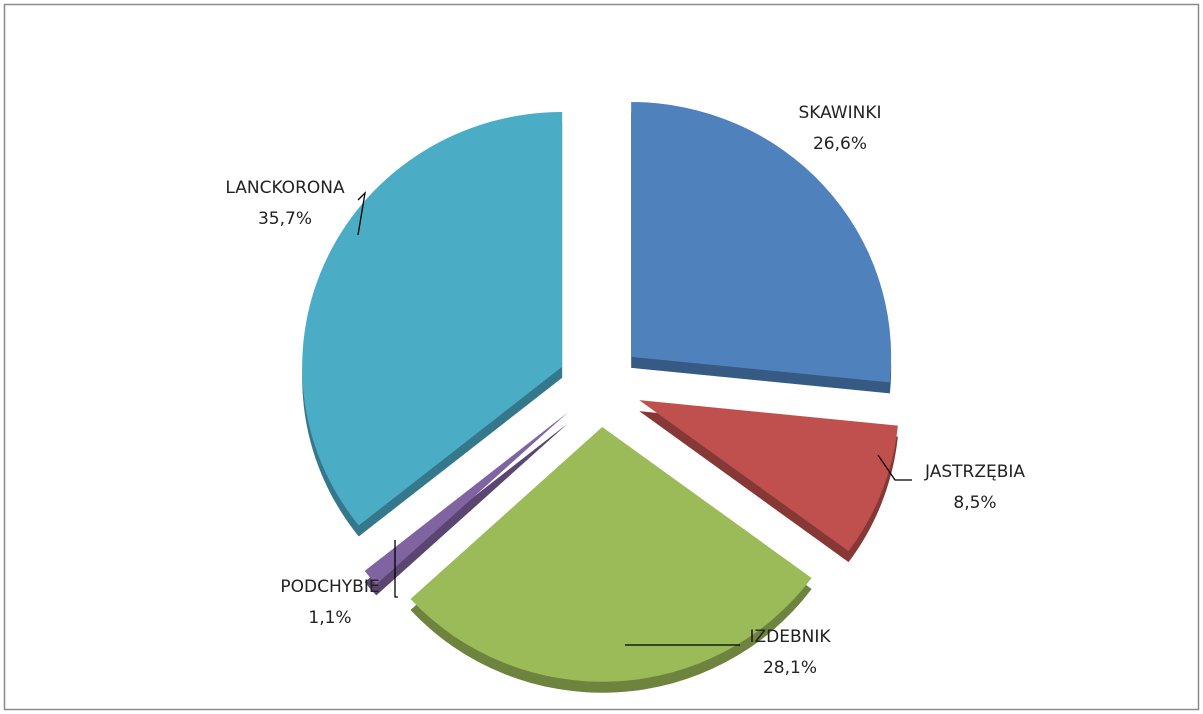  What do you see at coordinates (285, 219) in the screenshot?
I see `slice-value-label: 35,7%` at bounding box center [285, 219].